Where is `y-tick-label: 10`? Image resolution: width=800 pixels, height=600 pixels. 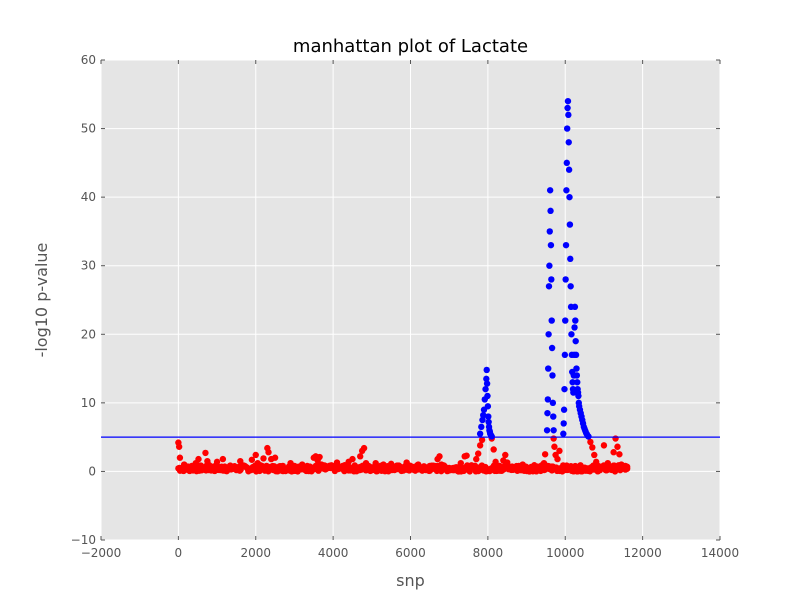 y-tick-label: 10 is located at coordinates (88, 403).